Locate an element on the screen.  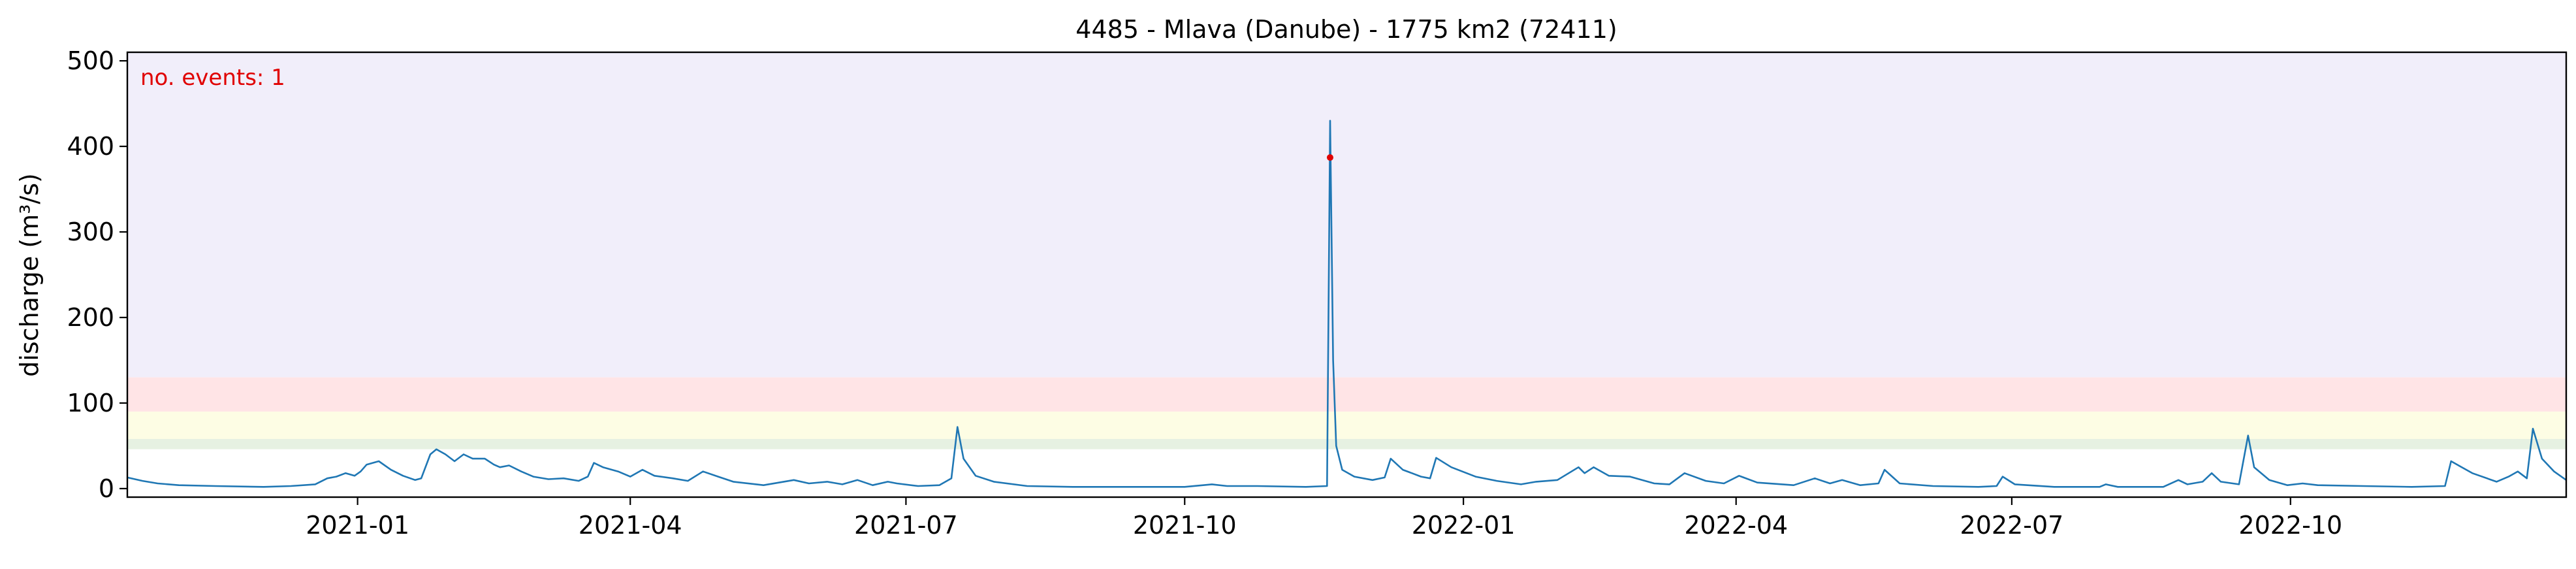
y-tick-label: 400 is located at coordinates (91, 146).